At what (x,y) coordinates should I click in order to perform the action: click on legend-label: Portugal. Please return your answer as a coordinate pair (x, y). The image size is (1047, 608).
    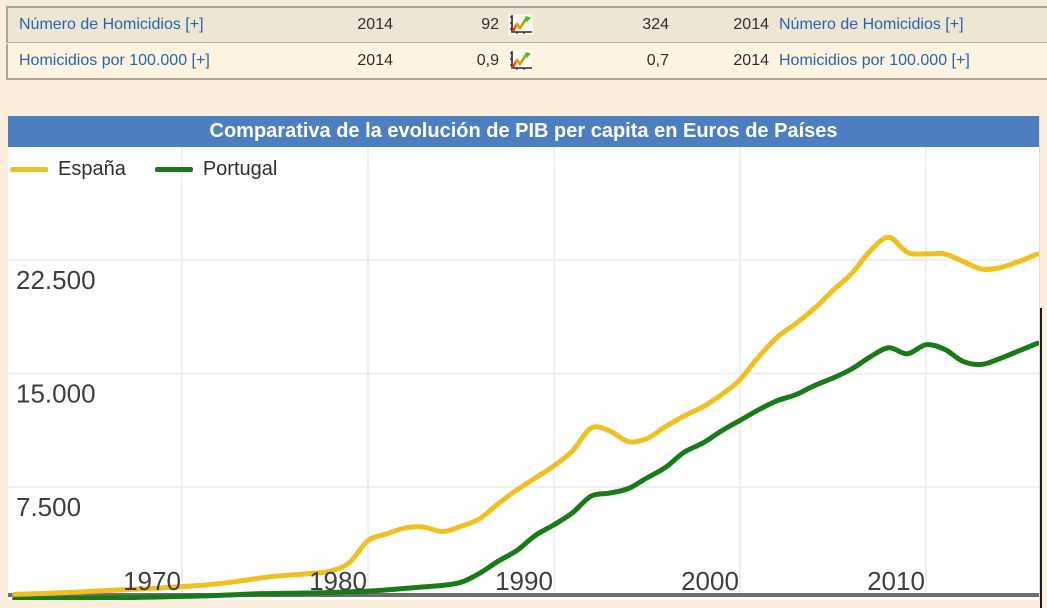
    Looking at the image, I should click on (240, 169).